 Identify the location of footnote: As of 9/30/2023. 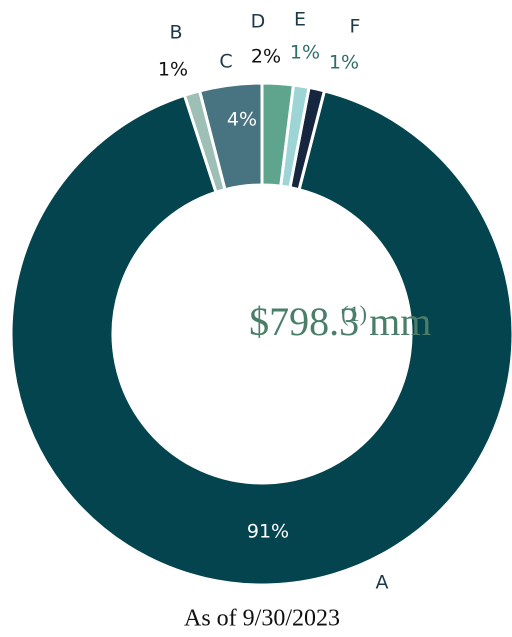
(262, 619).